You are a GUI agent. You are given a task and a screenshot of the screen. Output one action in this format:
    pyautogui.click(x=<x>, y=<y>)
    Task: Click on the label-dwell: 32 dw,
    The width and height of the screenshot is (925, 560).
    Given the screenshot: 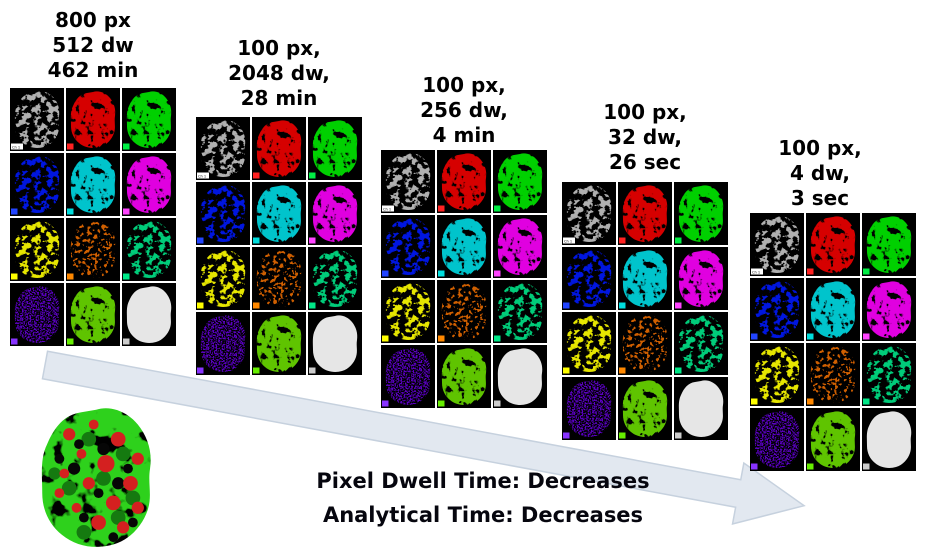 What is the action you would take?
    pyautogui.click(x=645, y=137)
    